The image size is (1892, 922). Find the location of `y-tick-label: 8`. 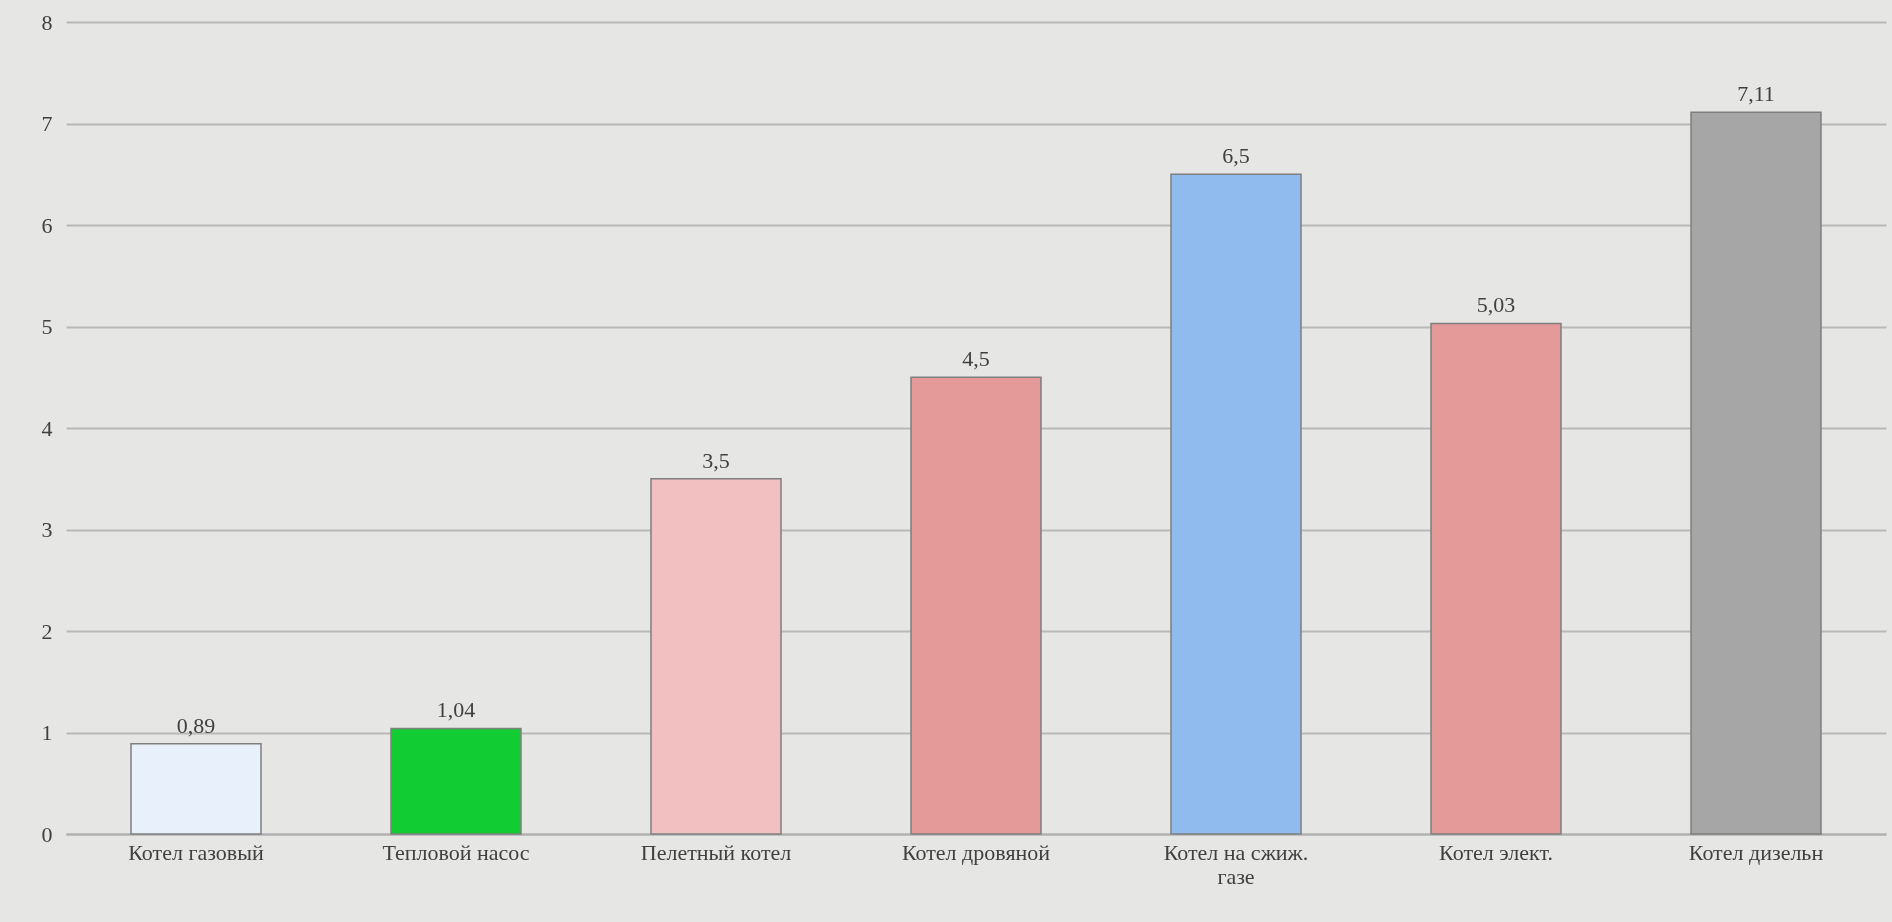

y-tick-label: 8 is located at coordinates (47, 22).